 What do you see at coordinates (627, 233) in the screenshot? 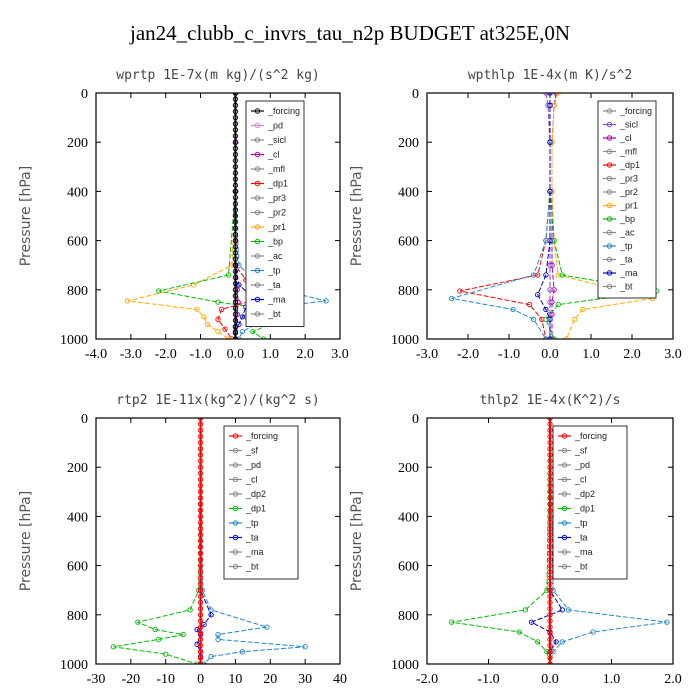
I see `legend-entry-ac: _ac` at bounding box center [627, 233].